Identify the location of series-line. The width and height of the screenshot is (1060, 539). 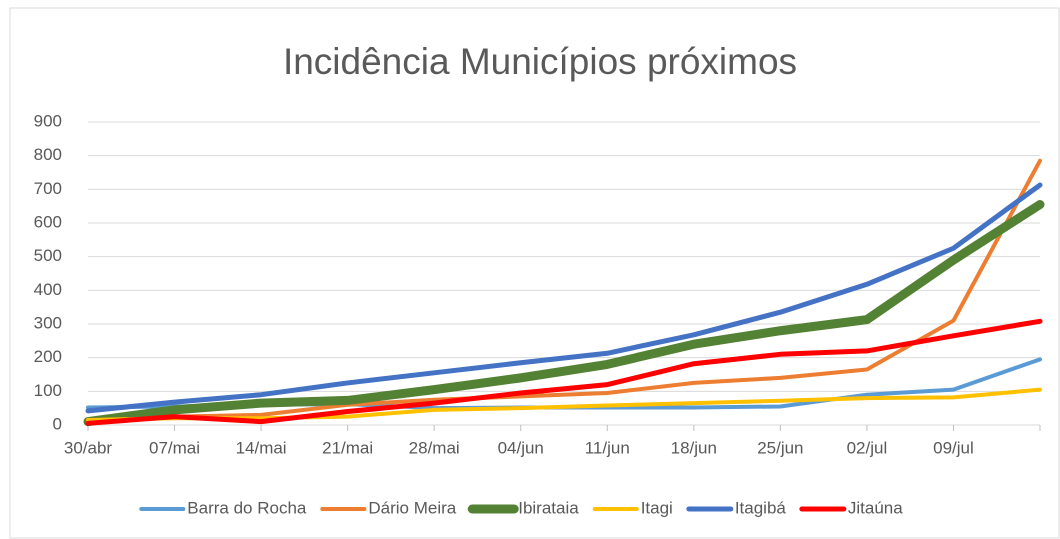
(564, 404).